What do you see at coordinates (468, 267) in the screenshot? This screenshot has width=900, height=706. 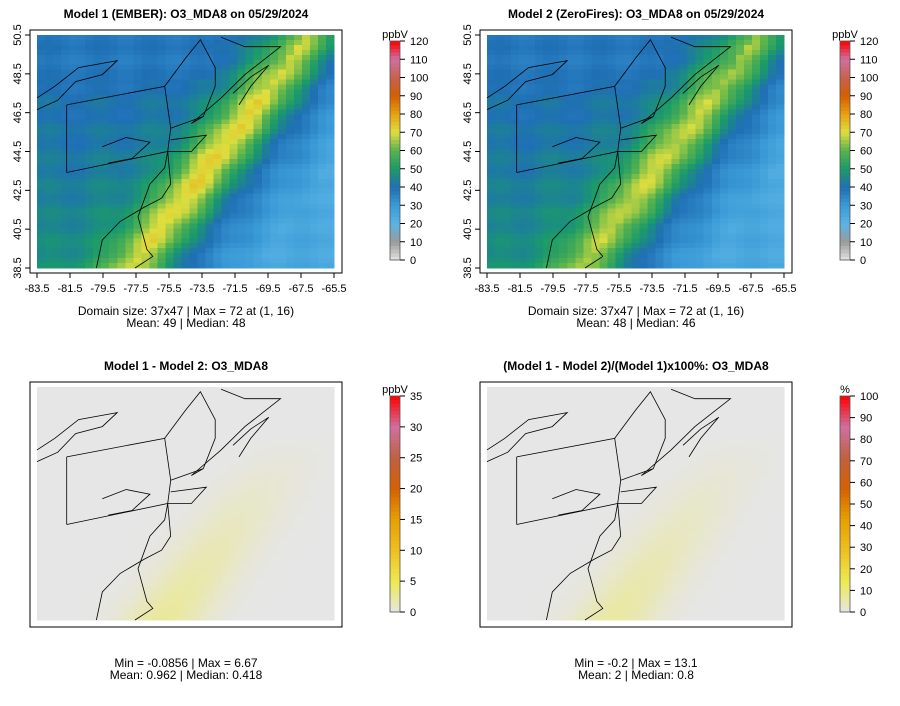 I see `y-tick-label: 38.5` at bounding box center [468, 267].